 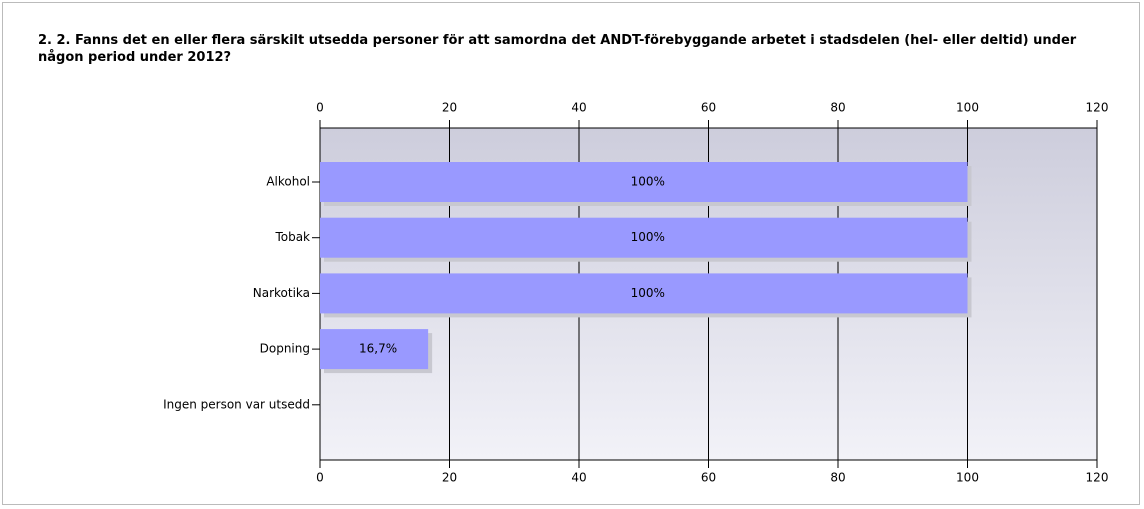 I want to click on y-tick-label: Tobak, so click(x=292, y=237).